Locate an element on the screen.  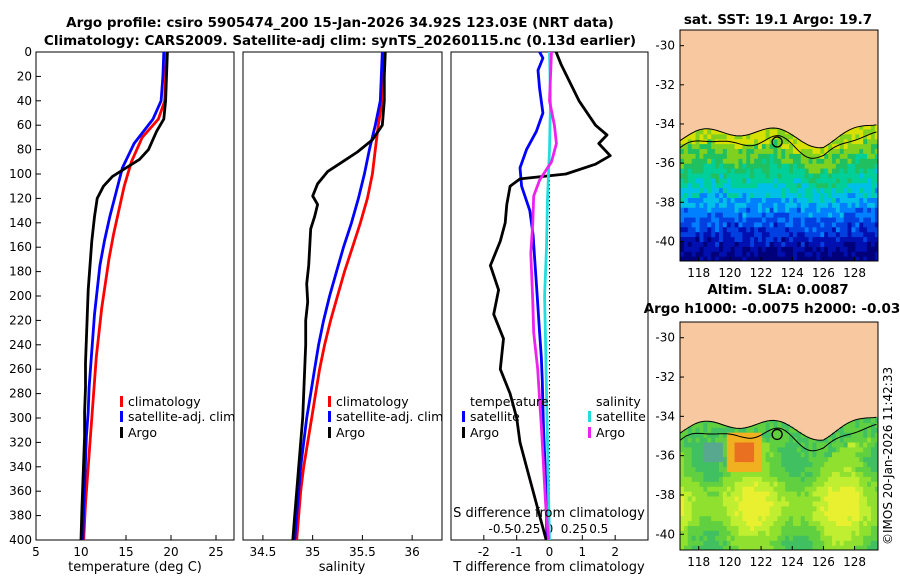
depth-tick-label: 180 is located at coordinates (20, 272).